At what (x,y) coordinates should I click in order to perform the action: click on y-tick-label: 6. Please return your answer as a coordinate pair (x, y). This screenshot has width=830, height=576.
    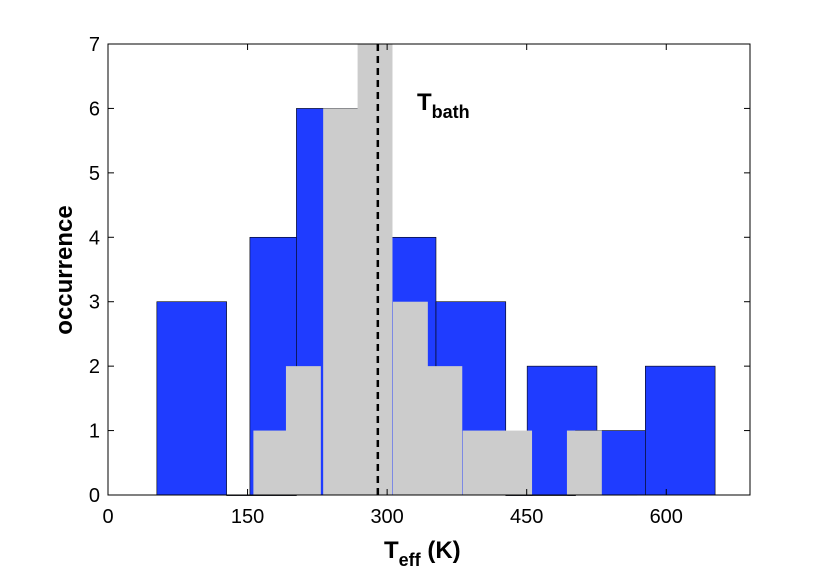
    Looking at the image, I should click on (94, 109).